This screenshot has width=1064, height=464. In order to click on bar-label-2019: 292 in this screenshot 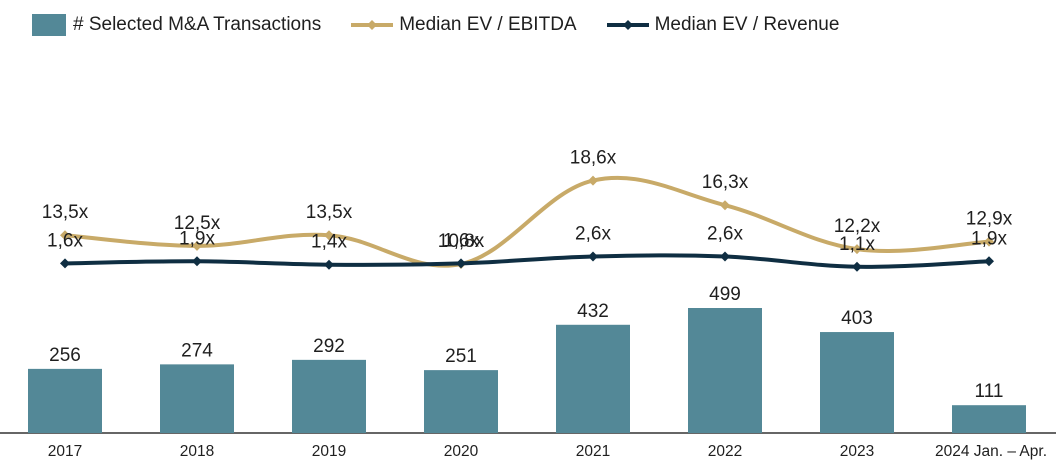, I will do `click(329, 346)`.